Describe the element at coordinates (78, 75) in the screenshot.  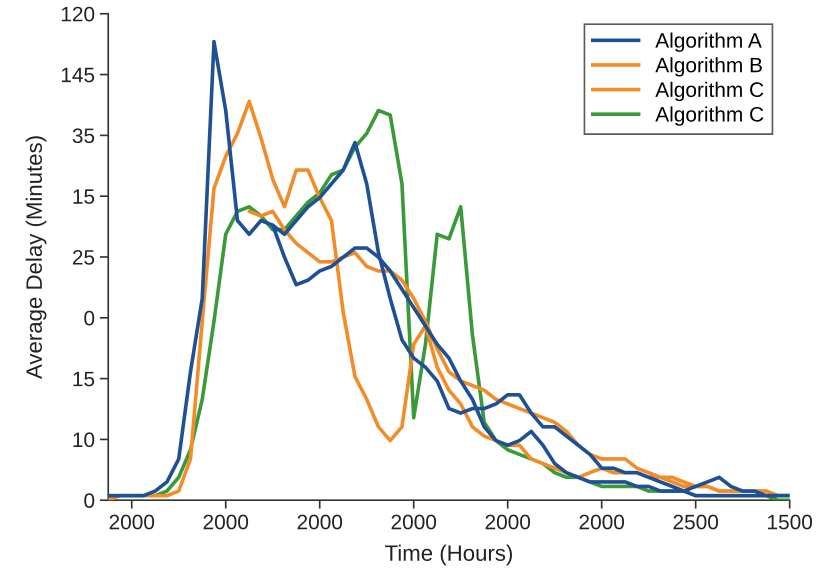
I see `text: 145` at that location.